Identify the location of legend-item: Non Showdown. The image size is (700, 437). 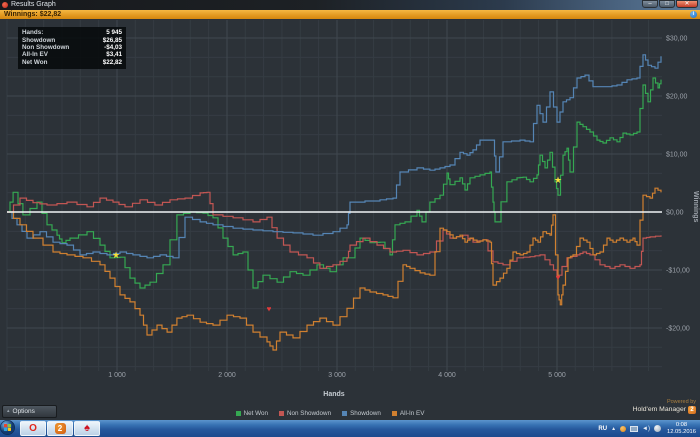
(305, 413).